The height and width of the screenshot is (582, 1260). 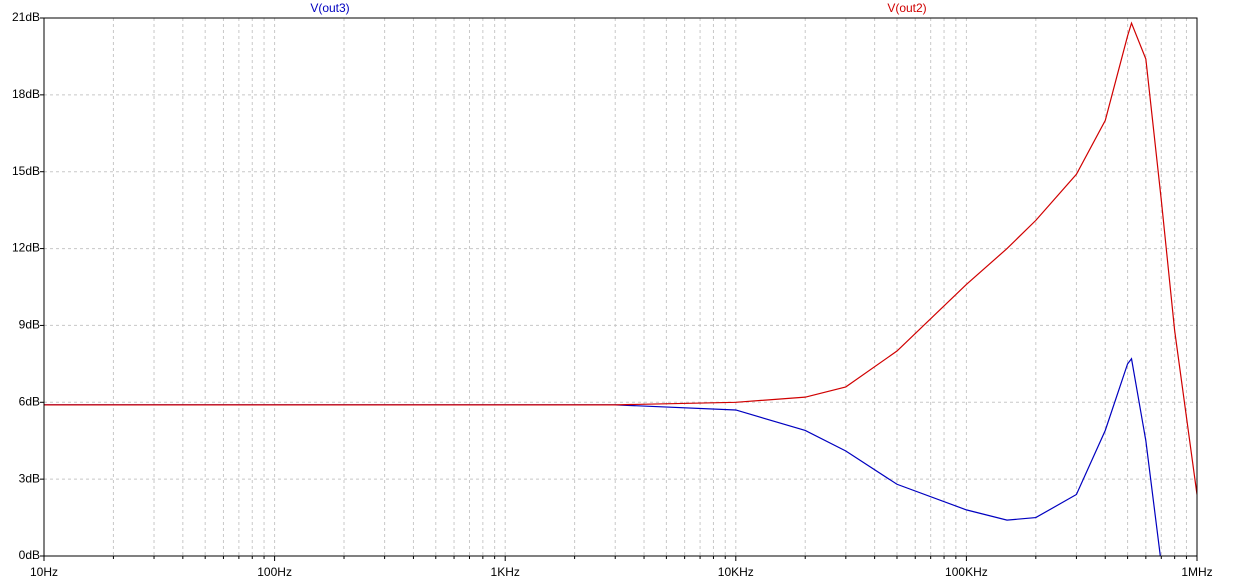 What do you see at coordinates (29, 325) in the screenshot?
I see `y-tick-label: 9dB` at bounding box center [29, 325].